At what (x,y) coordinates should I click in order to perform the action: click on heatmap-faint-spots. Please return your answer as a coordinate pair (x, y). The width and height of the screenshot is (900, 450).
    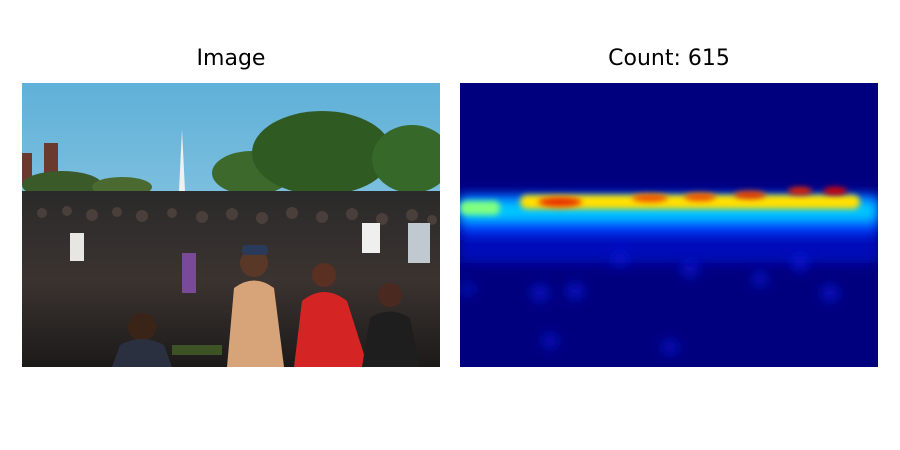
    Looking at the image, I should click on (650, 303).